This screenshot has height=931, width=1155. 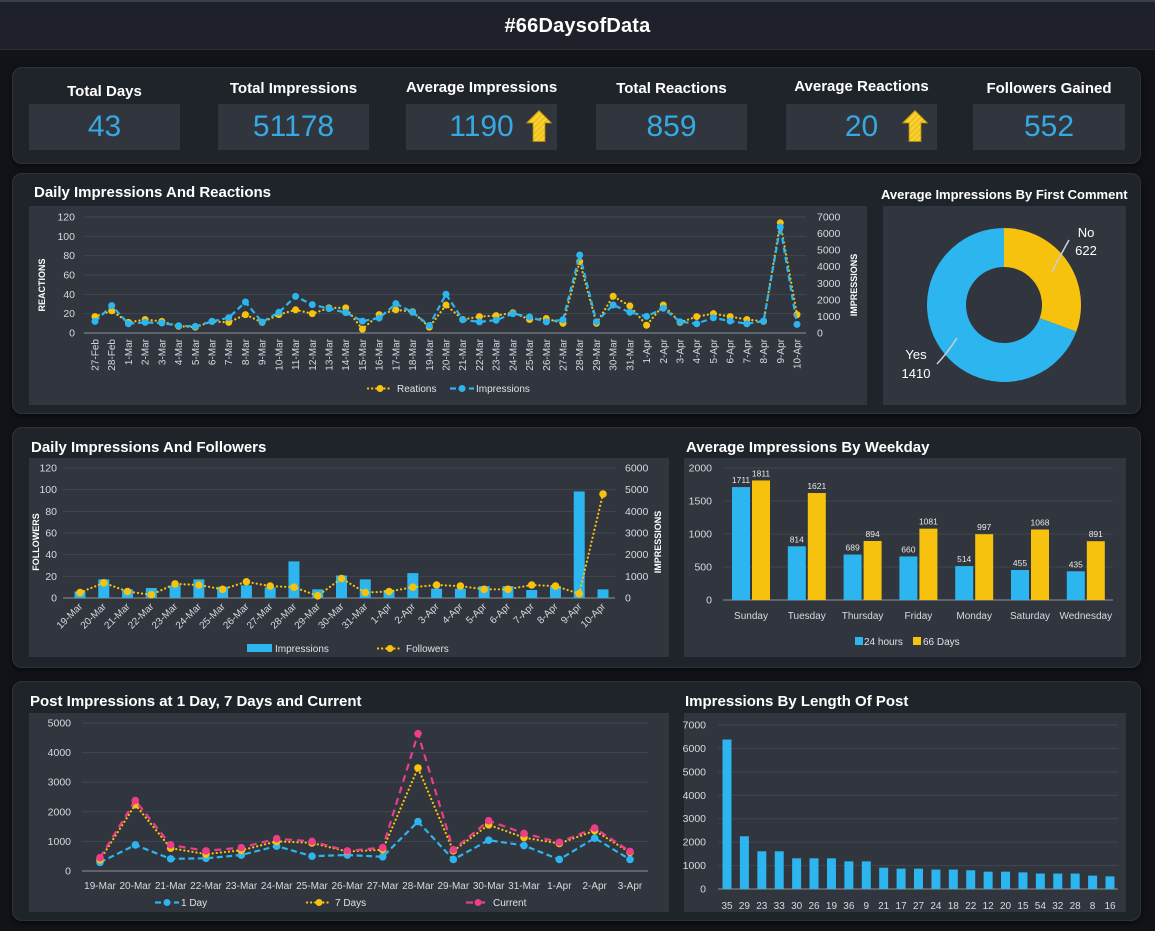 I want to click on x-tick-label: 15, so click(x=1023, y=906).